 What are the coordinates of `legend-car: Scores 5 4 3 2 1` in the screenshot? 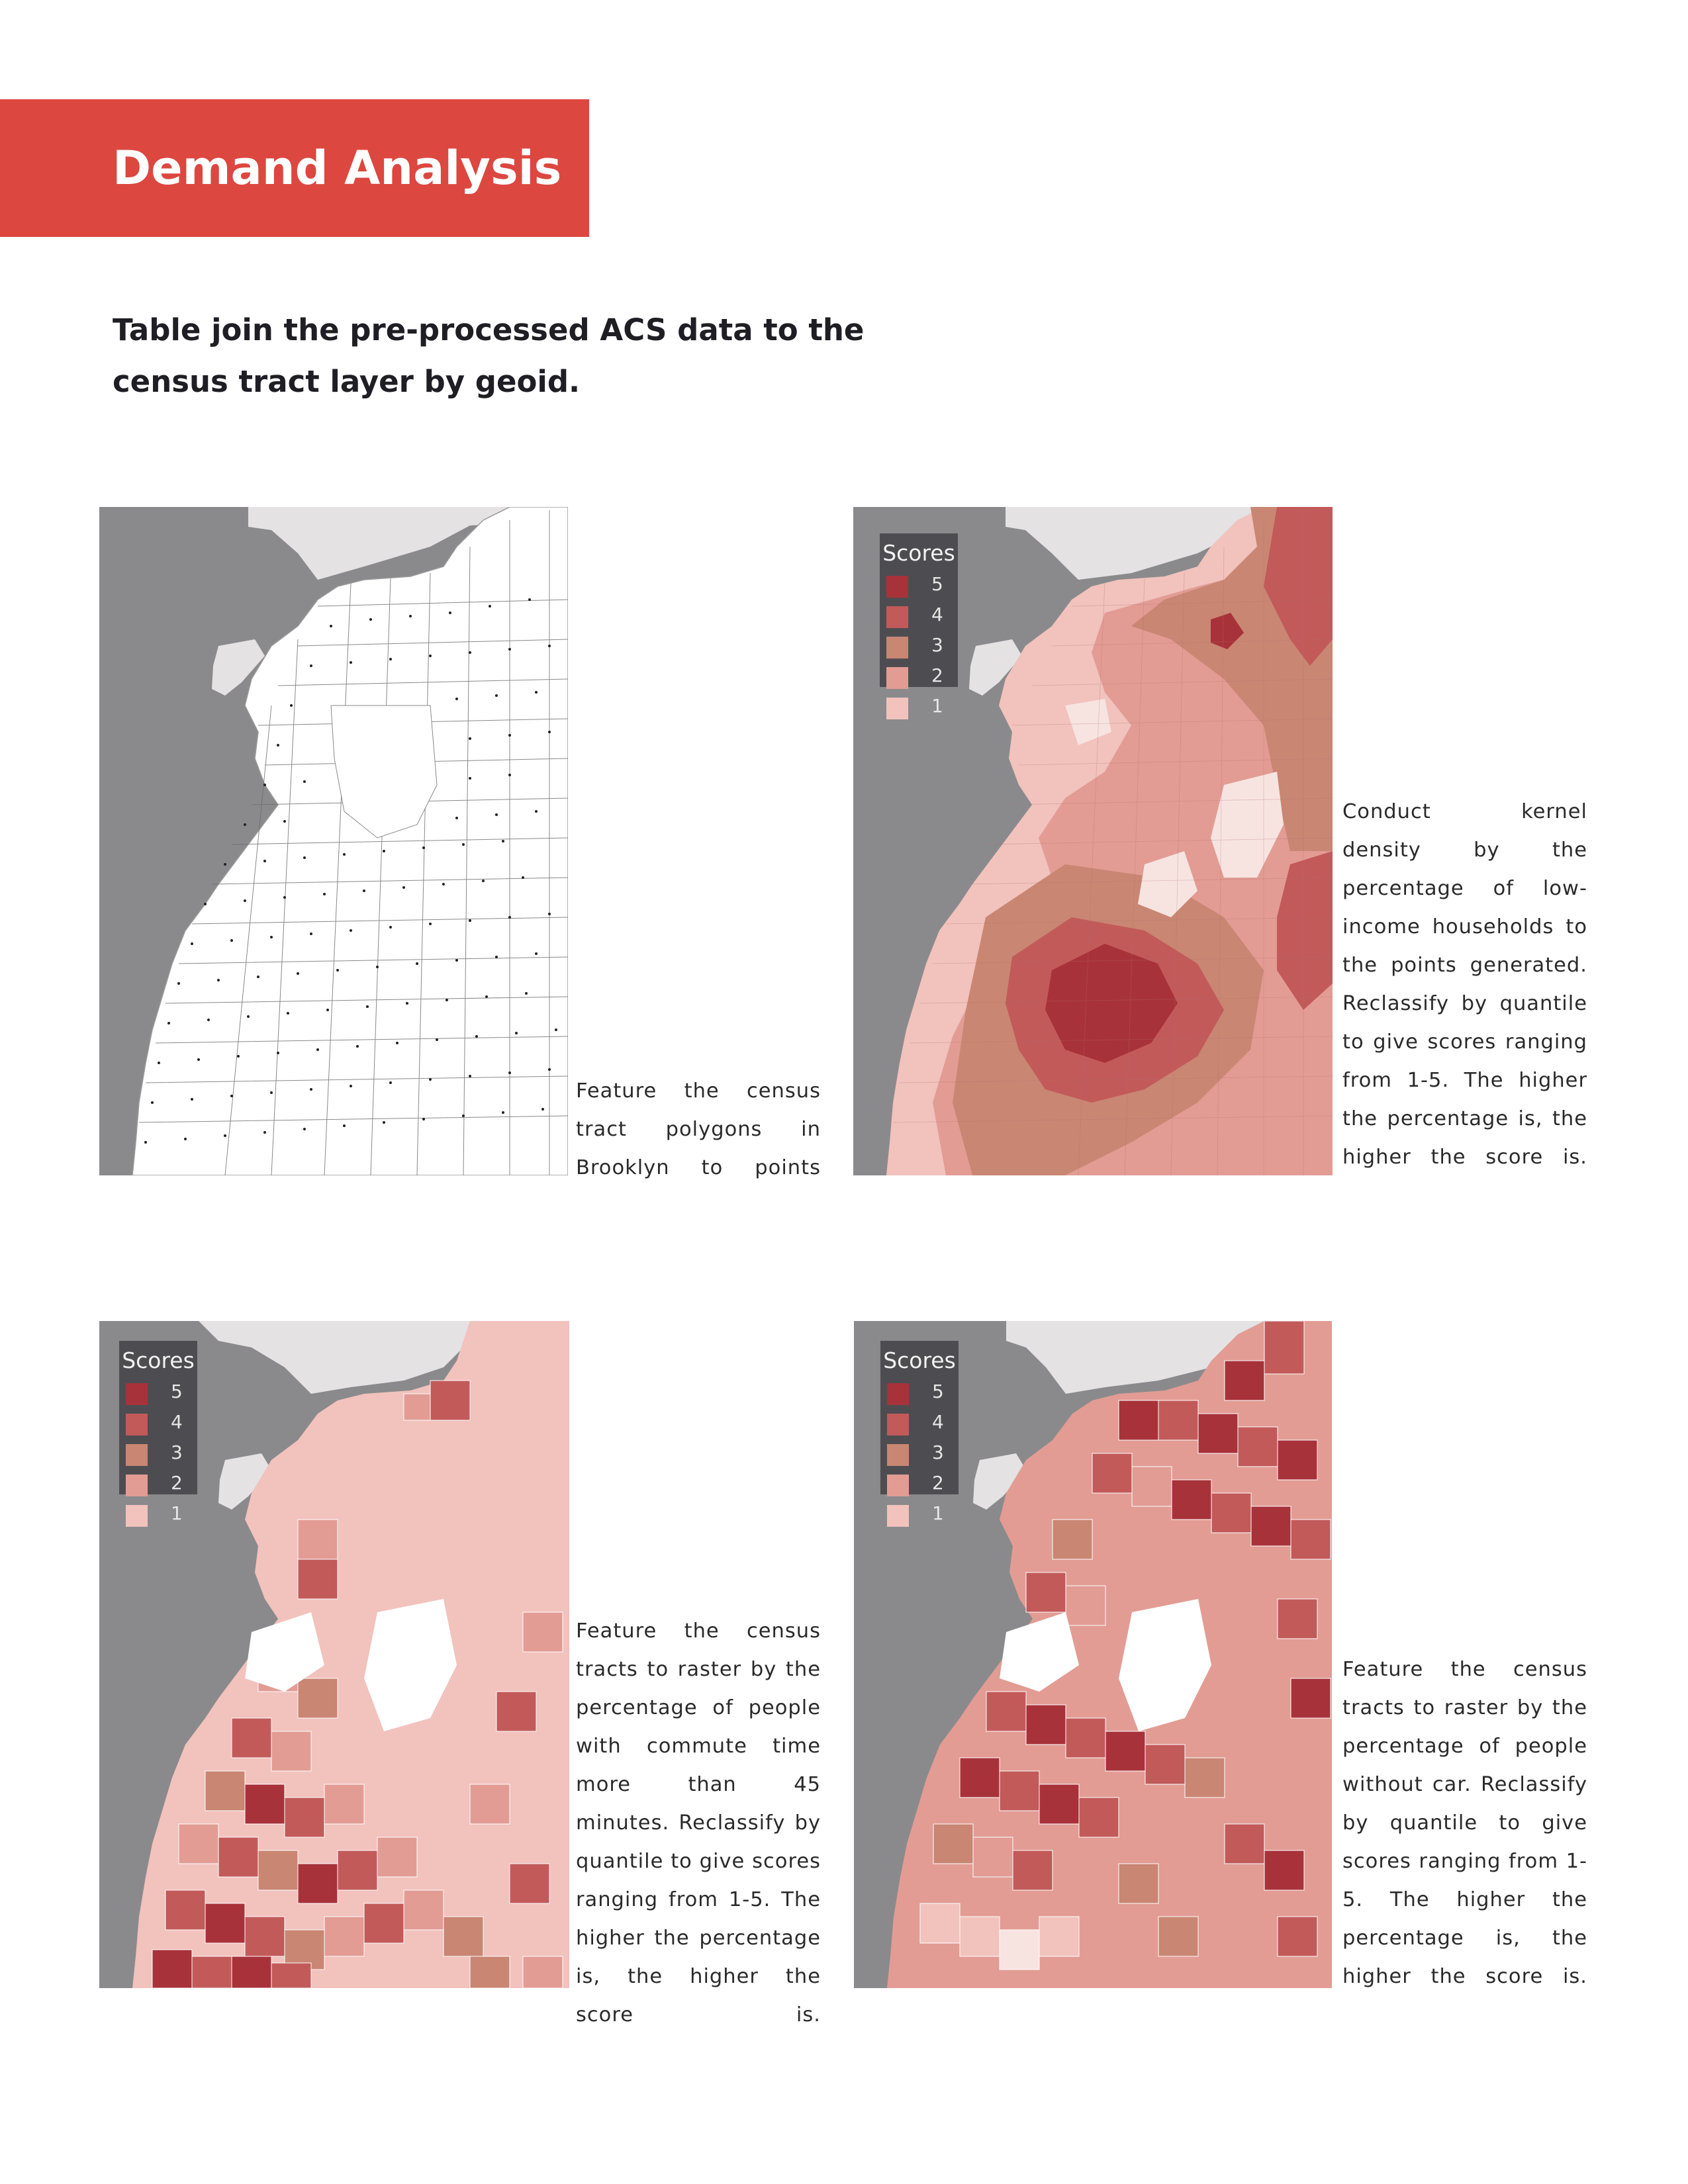 It's located at (919, 1434).